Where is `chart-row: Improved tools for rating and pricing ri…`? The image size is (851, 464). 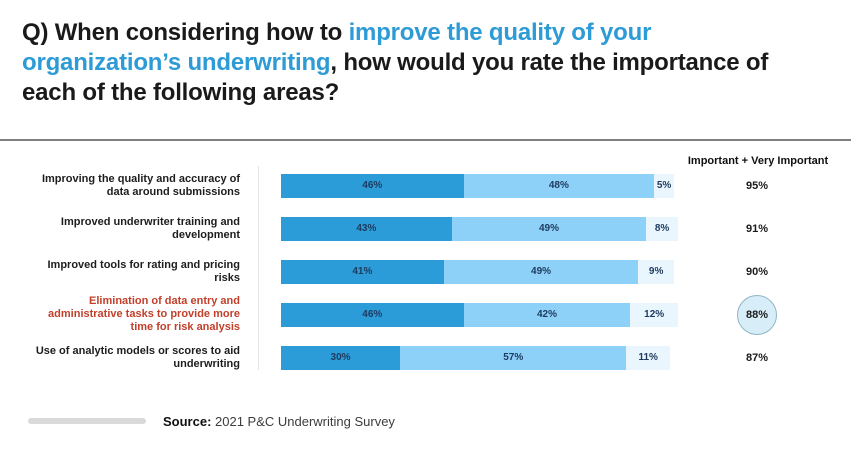
chart-row: Improved tools for rating and pricing ri… is located at coordinates (425, 271).